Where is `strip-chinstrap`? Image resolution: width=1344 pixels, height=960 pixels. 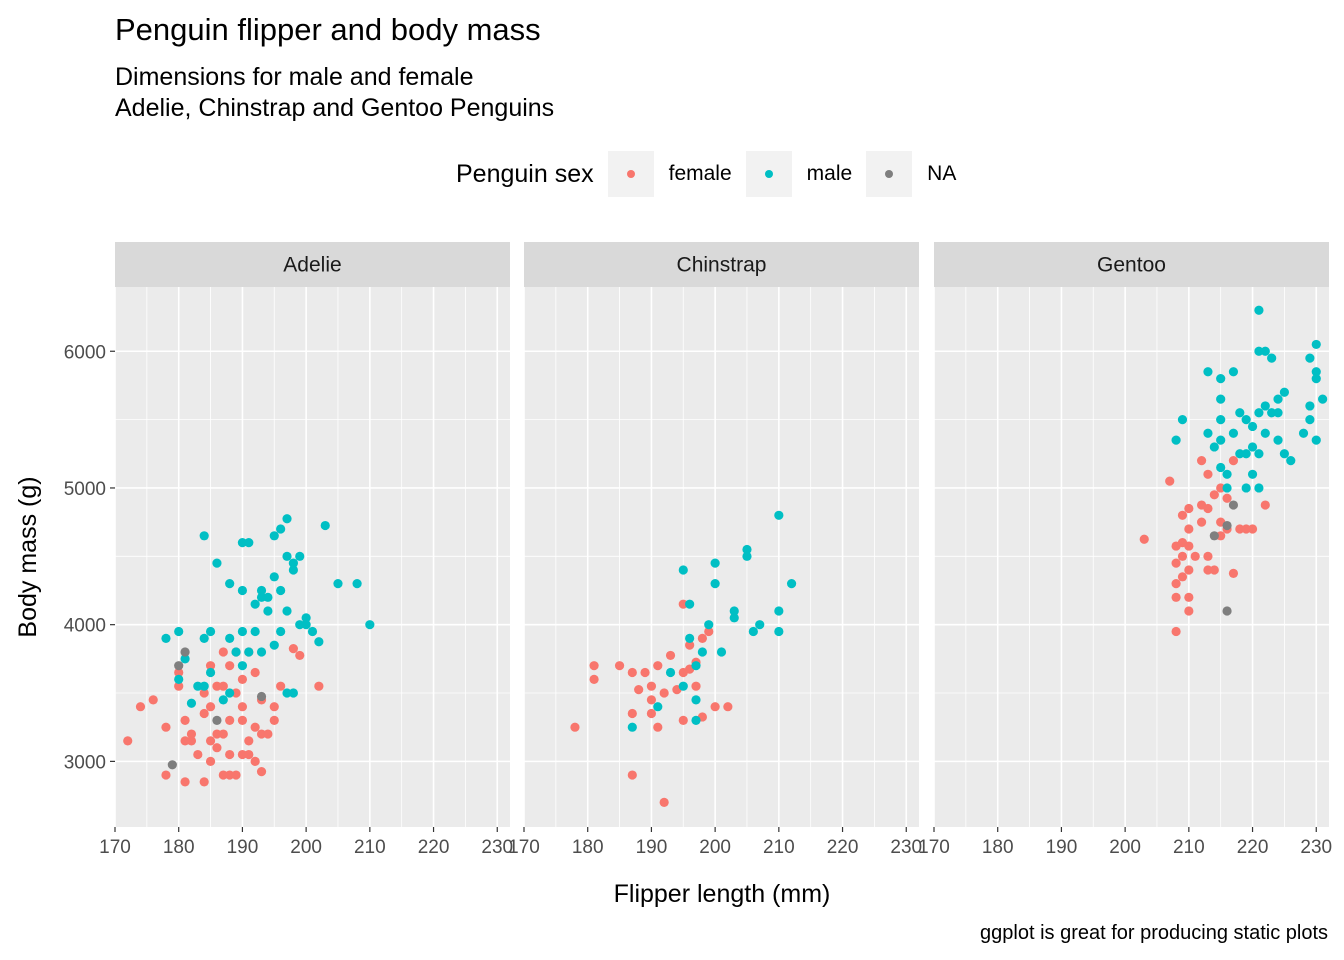
strip-chinstrap is located at coordinates (721, 264).